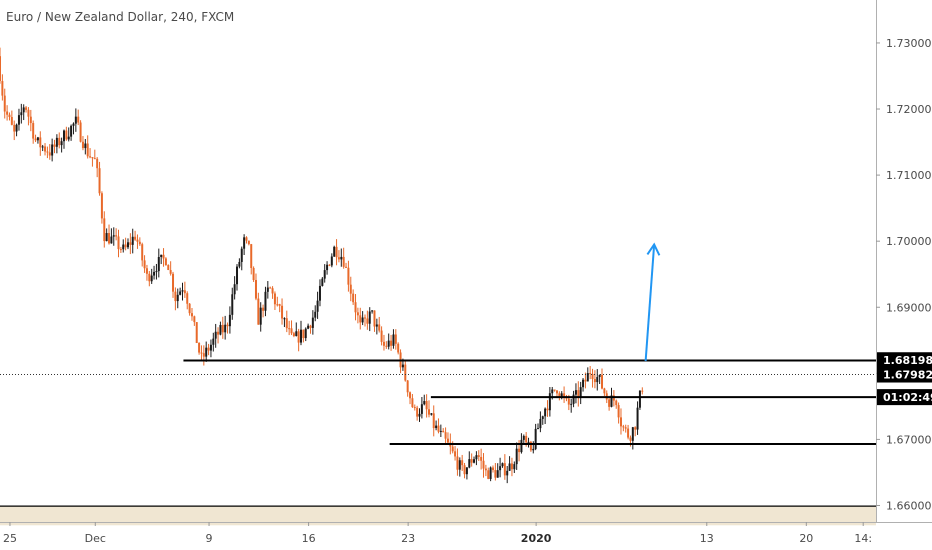 The height and width of the screenshot is (550, 932). What do you see at coordinates (909, 241) in the screenshot?
I see `price-tick-label: 1.70000` at bounding box center [909, 241].